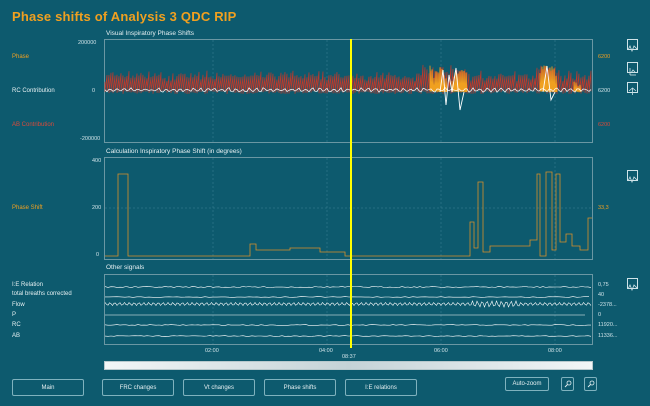 The height and width of the screenshot is (406, 650). What do you see at coordinates (212, 351) in the screenshot?
I see `time-tick-0200: 02:00` at bounding box center [212, 351].